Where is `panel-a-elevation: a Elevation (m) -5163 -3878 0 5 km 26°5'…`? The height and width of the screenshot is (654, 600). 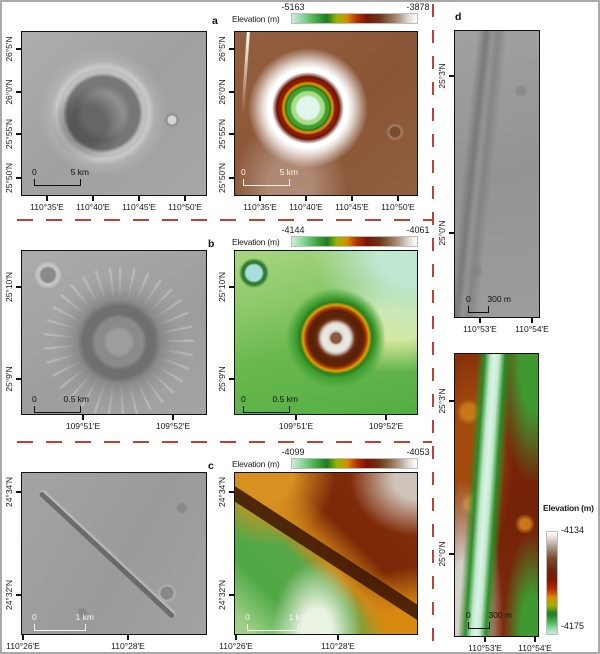
panel-a-elevation: a Elevation (m) -5163 -3878 0 5 km 26°5'… is located at coordinates (321, 107).